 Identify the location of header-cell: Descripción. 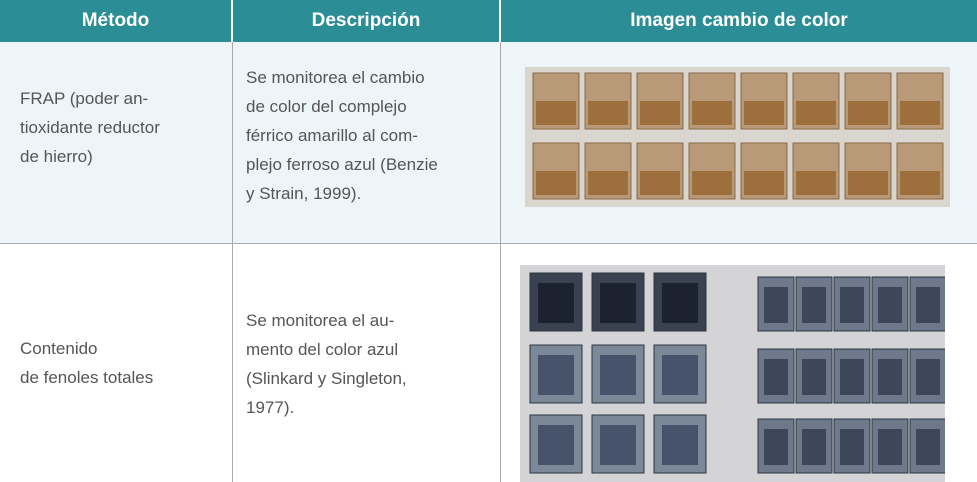
(366, 21).